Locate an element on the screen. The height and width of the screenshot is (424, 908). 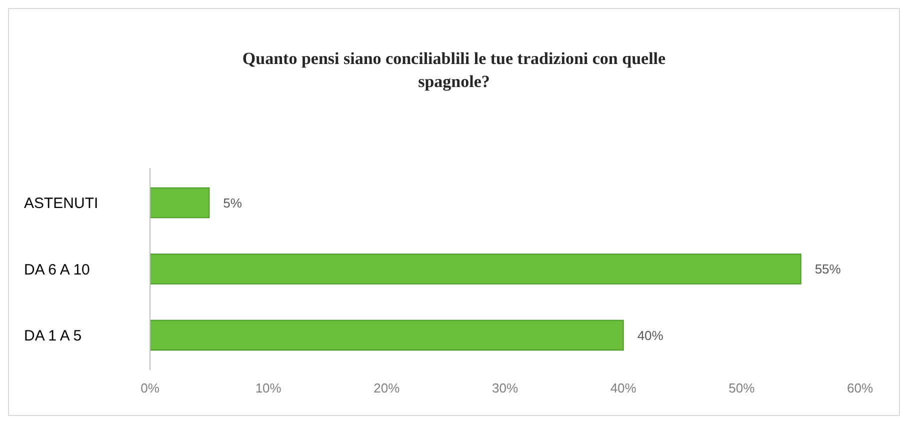
y-tick-label: ASTENUTI is located at coordinates (61, 203).